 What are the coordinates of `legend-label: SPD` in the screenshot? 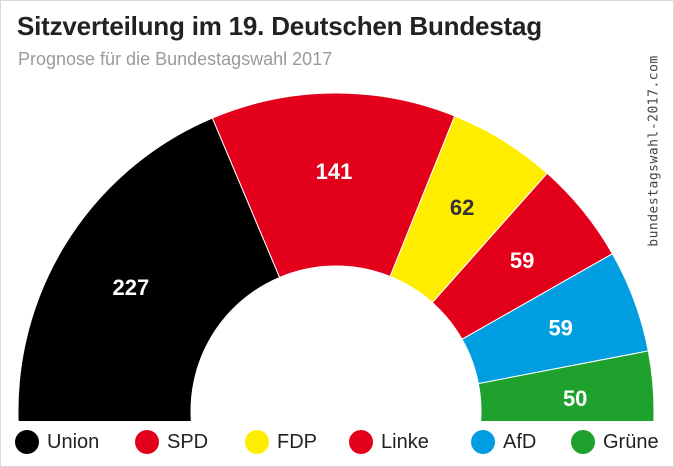 It's located at (188, 441).